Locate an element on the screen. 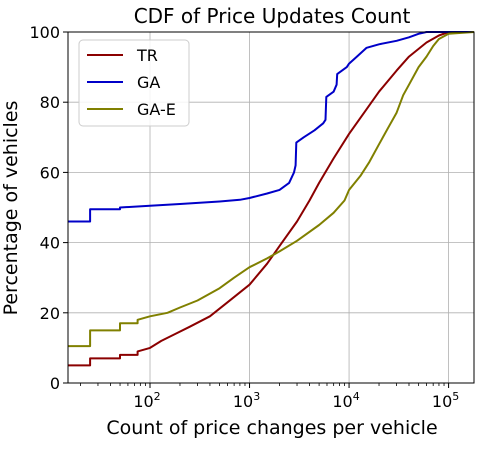 This screenshot has height=450, width=500. legend-label-ga-e: GA-E is located at coordinates (156, 109).